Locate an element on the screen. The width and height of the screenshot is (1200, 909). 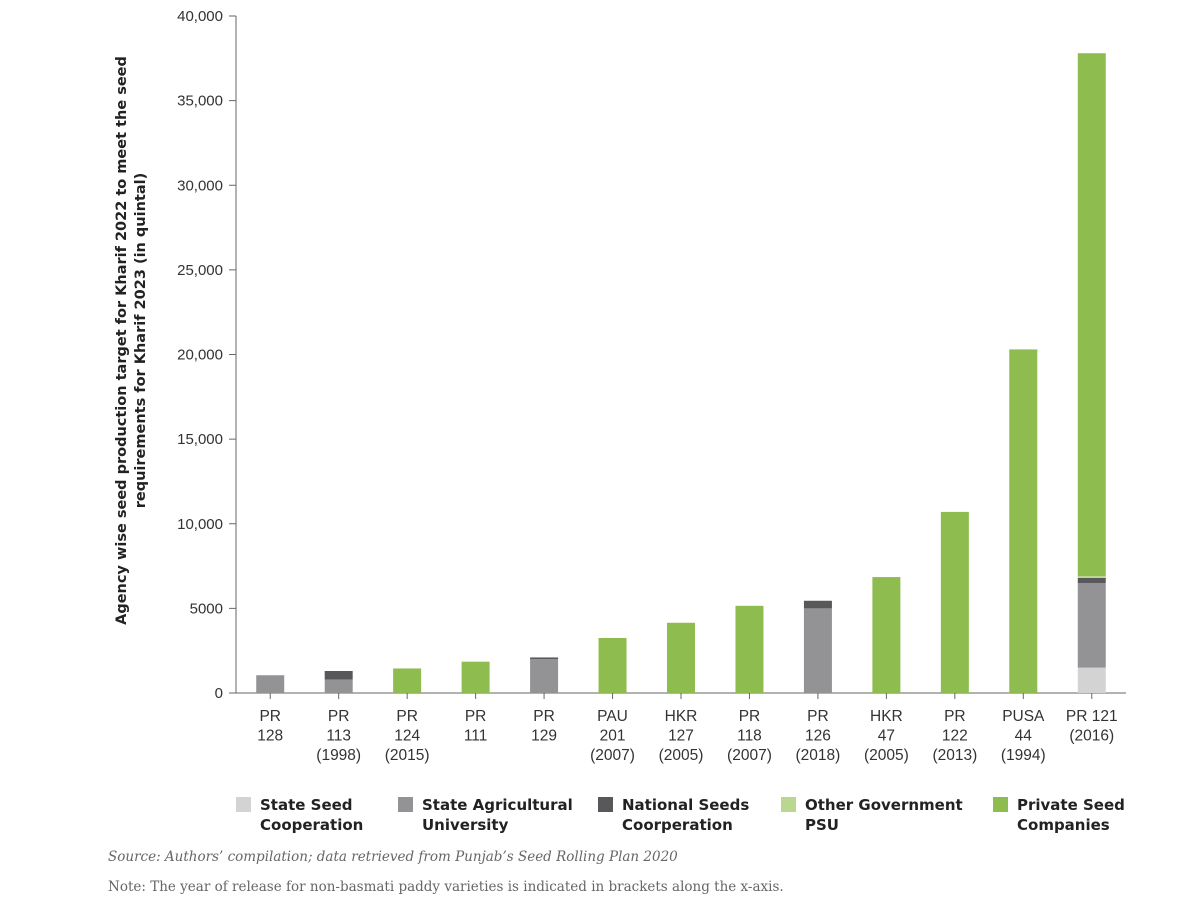
x-tick-label: PAU 201 (2007) is located at coordinates (612, 736).